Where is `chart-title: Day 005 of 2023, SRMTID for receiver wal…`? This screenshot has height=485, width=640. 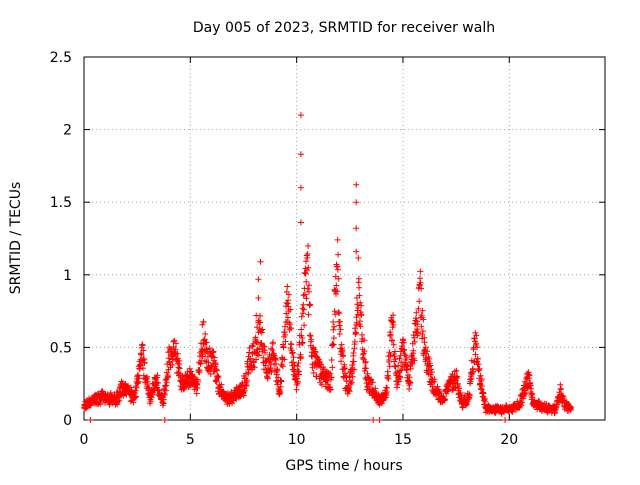
chart-title: Day 005 of 2023, SRMTID for receiver wal… is located at coordinates (344, 28).